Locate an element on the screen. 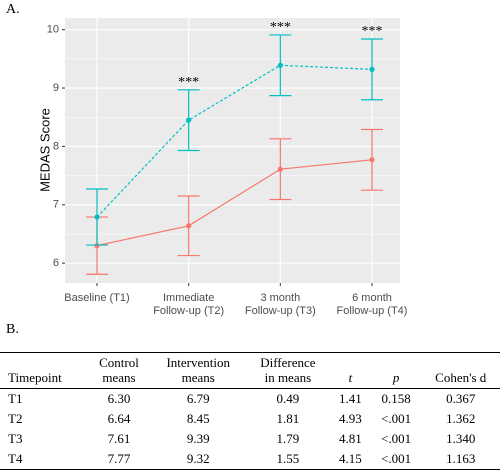 The height and width of the screenshot is (470, 500). table-cell: 6.30 is located at coordinates (119, 398).